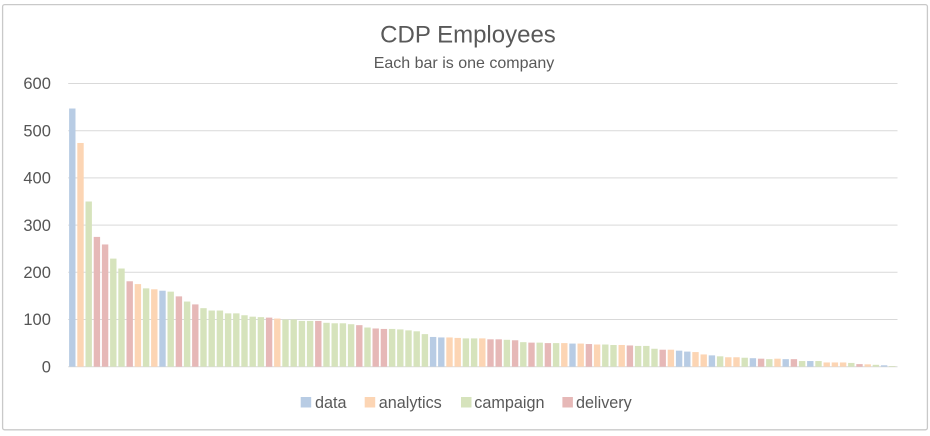 The height and width of the screenshot is (436, 930). I want to click on svg-text: 300, so click(37, 226).